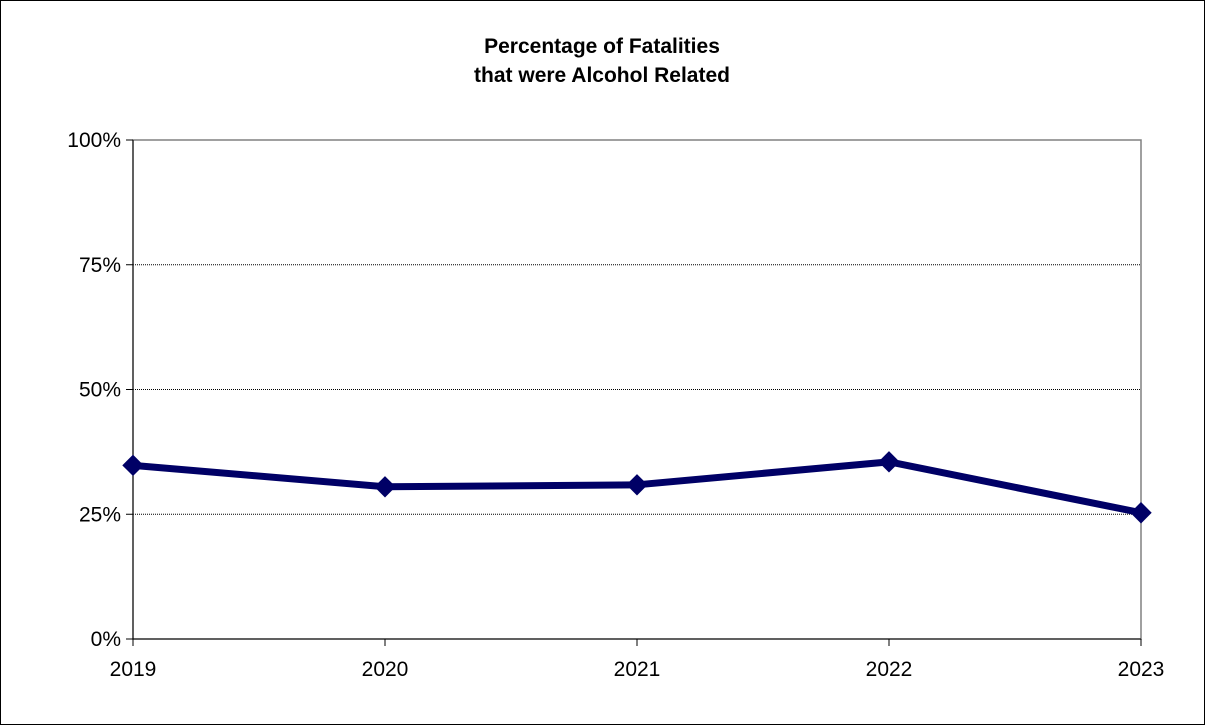 This screenshot has height=725, width=1205. Describe the element at coordinates (1141, 669) in the screenshot. I see `x-tick-label: 2023` at that location.